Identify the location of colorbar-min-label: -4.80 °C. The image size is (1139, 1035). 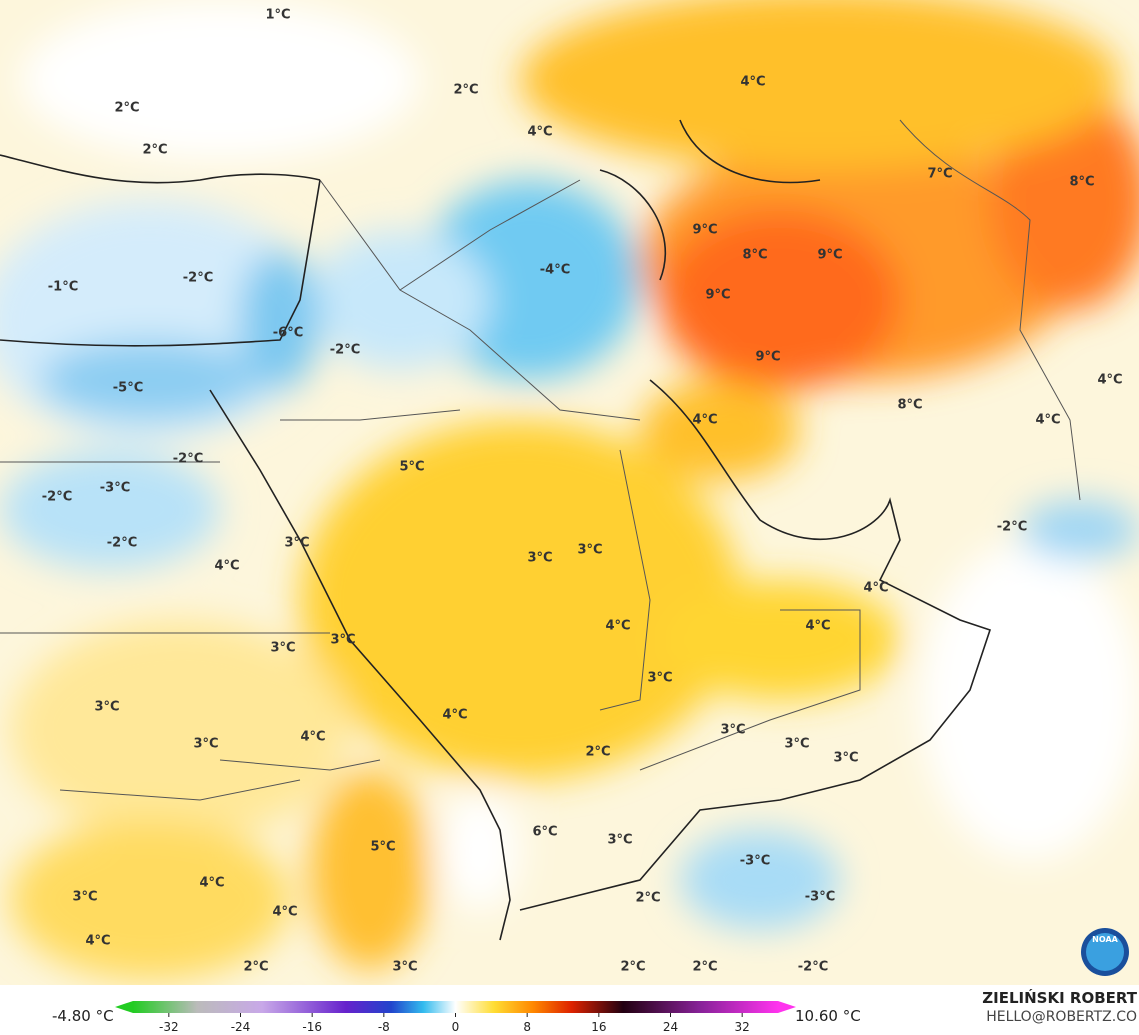
(83, 1016).